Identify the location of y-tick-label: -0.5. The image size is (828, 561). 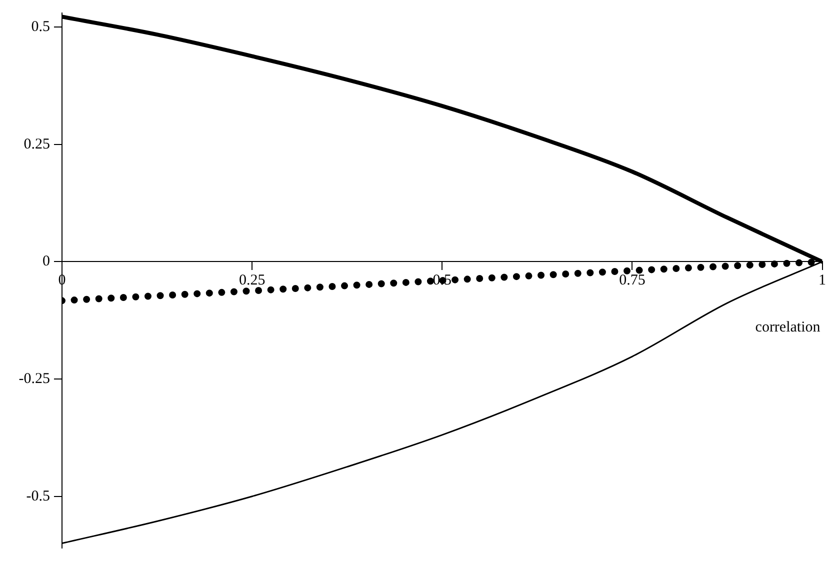
(38, 496).